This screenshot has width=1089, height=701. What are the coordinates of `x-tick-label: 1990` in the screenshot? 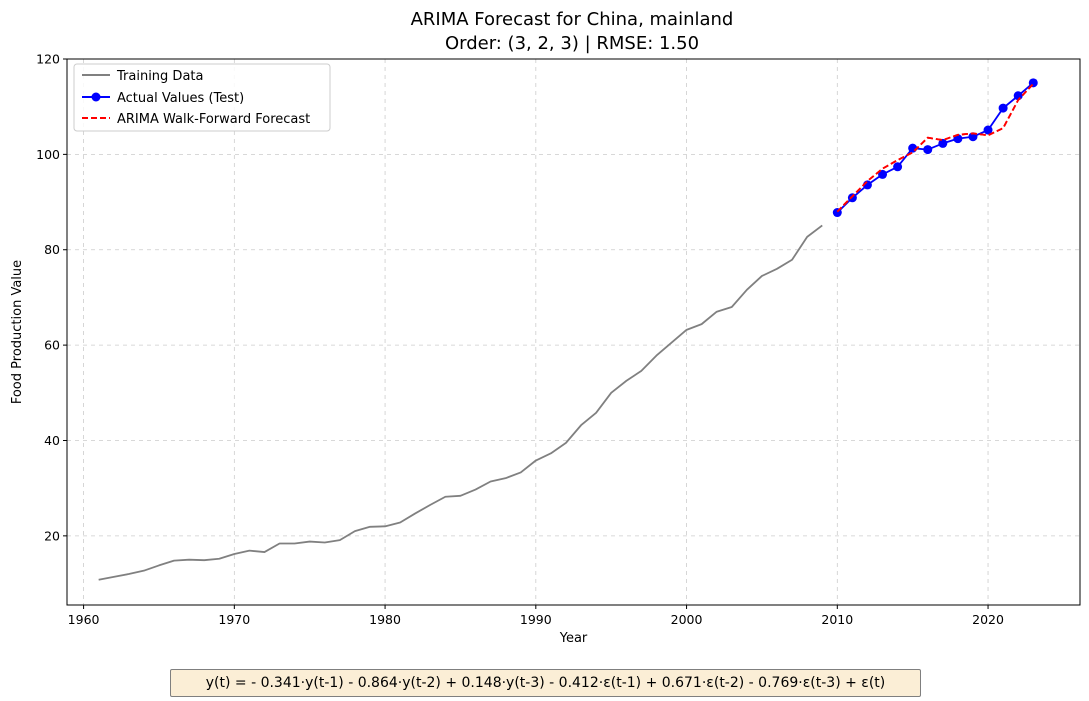 It's located at (536, 619).